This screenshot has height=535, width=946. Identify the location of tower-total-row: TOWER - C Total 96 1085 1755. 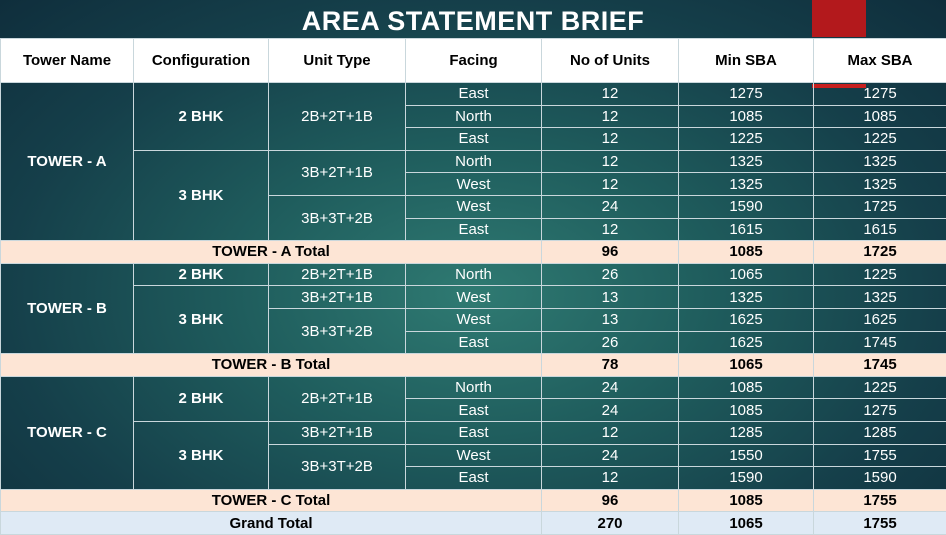
(473, 500).